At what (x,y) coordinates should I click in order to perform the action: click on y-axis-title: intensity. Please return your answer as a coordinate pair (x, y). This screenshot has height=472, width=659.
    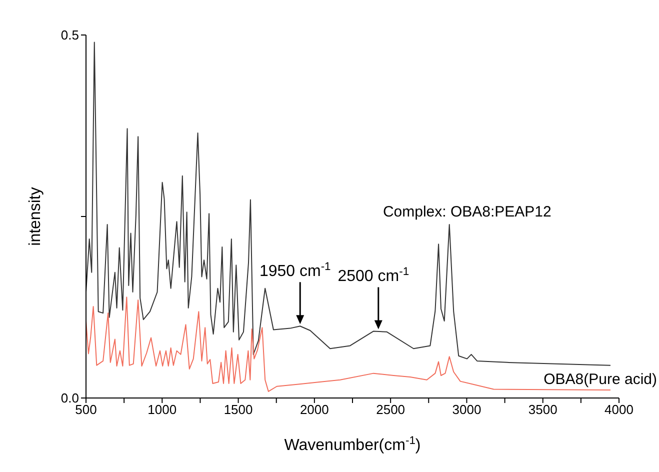
    Looking at the image, I should click on (35, 216).